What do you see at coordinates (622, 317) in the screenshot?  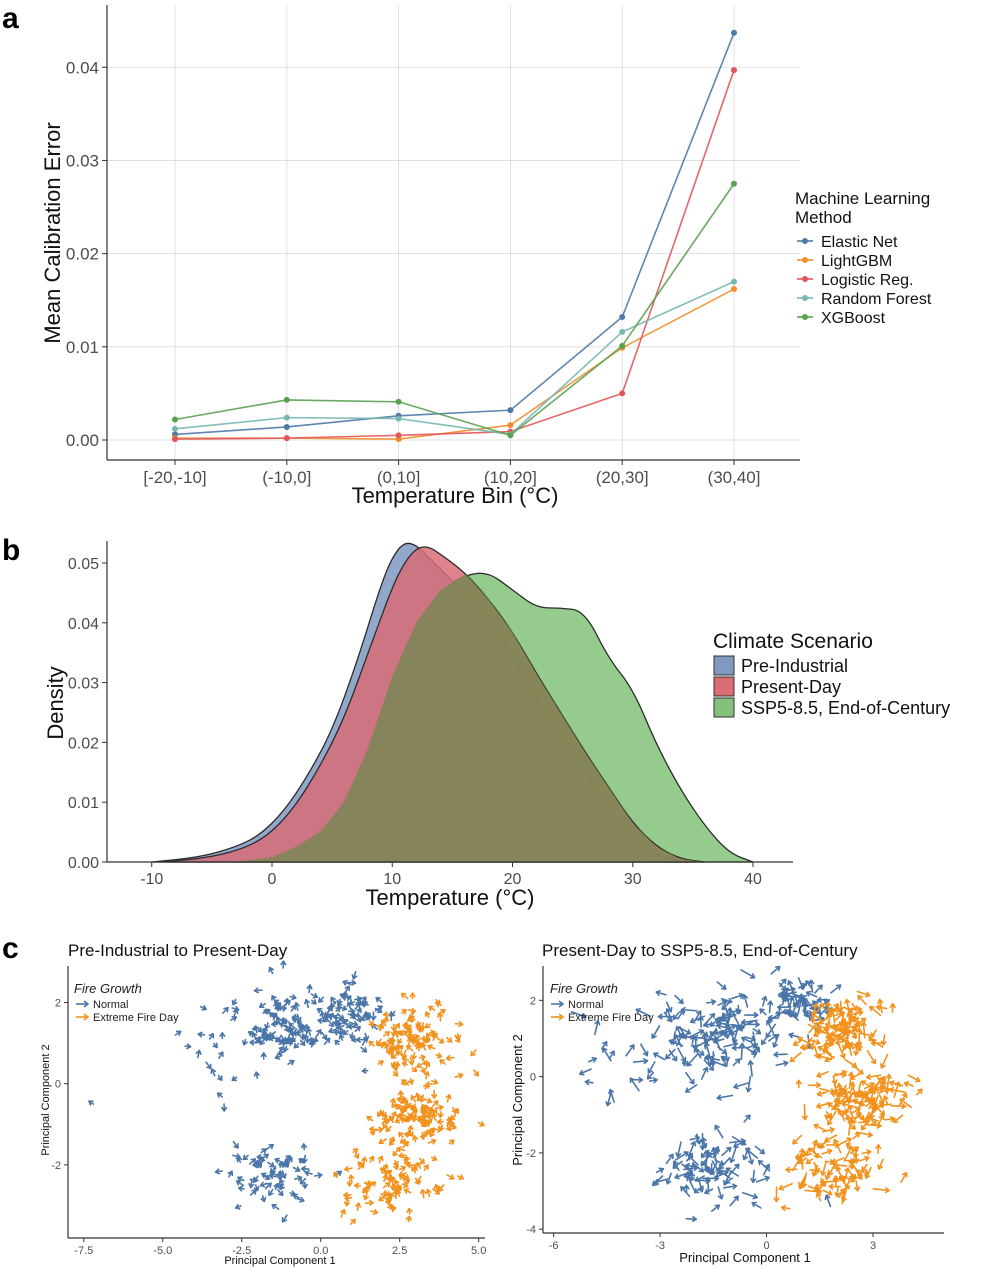 I see `data-point-elastic-net` at bounding box center [622, 317].